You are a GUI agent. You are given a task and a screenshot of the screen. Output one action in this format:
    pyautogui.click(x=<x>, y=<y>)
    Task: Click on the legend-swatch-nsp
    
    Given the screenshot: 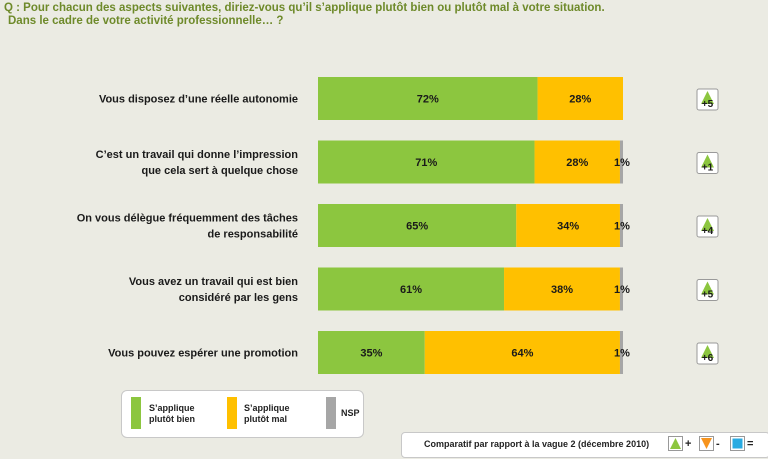 What is the action you would take?
    pyautogui.click(x=331, y=413)
    